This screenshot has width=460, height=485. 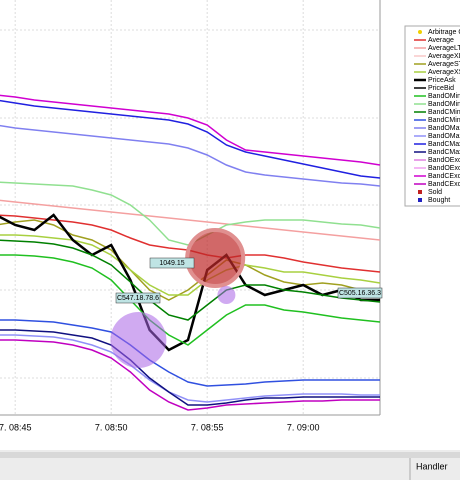 I want to click on legend-label: PriceBid, so click(x=441, y=88).